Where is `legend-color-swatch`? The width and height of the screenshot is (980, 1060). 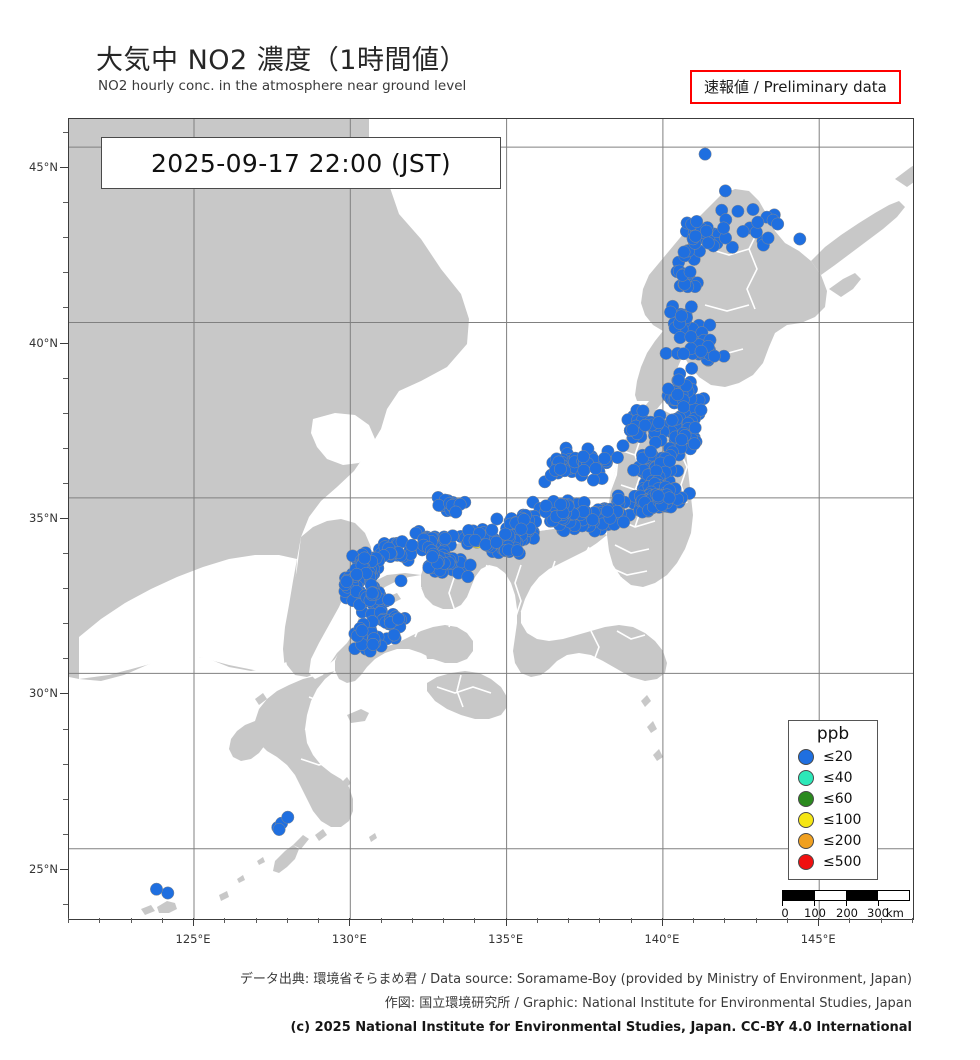
legend-color-swatch is located at coordinates (806, 862).